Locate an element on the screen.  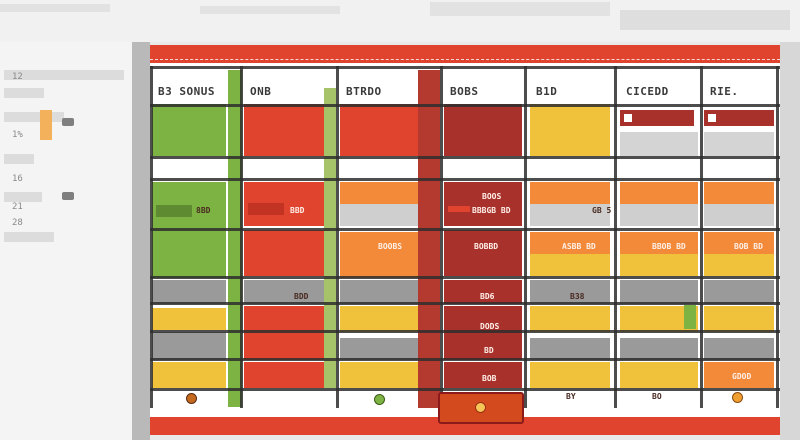
cell-label: GDOD is located at coordinates (742, 376).